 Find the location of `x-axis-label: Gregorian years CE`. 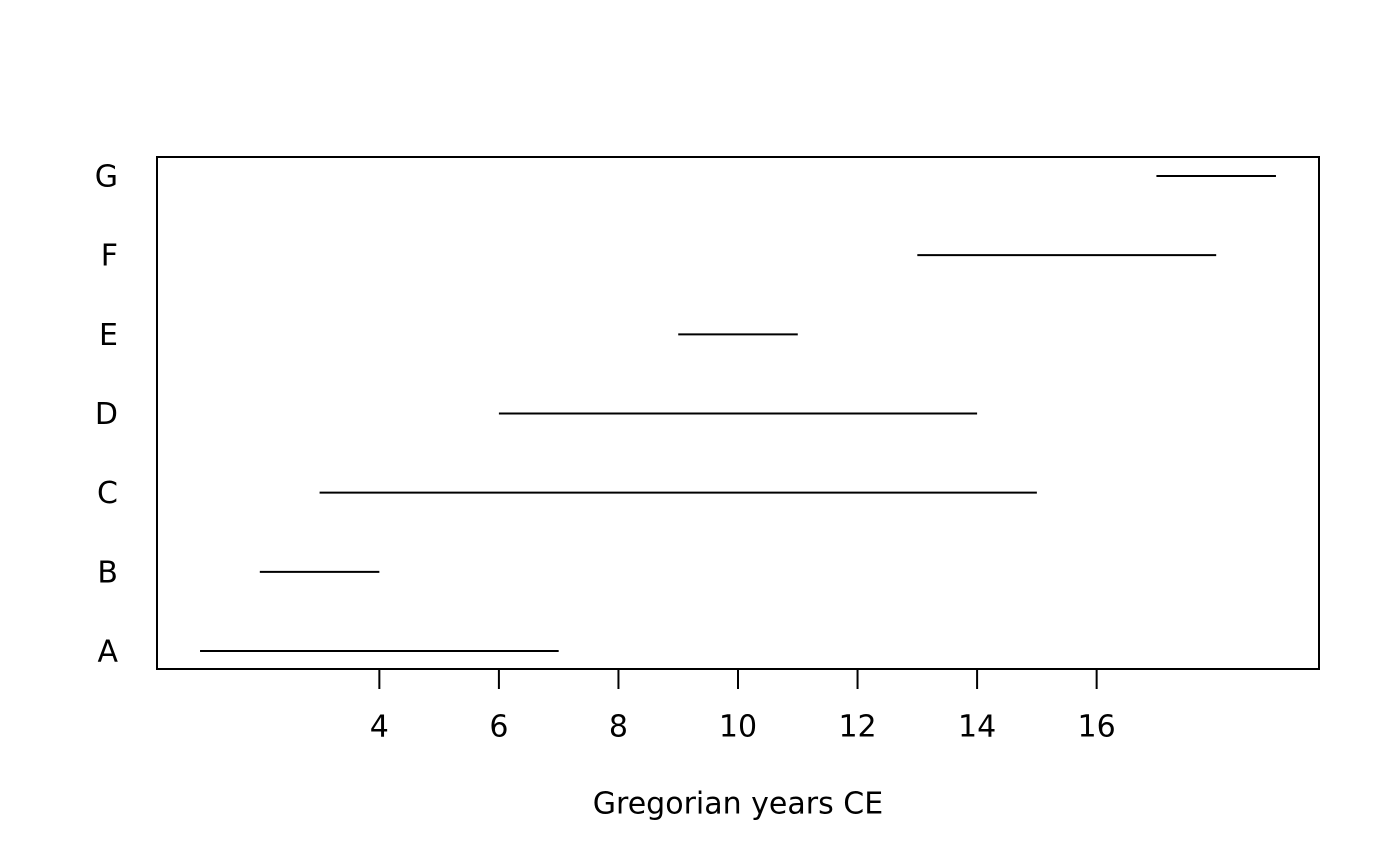

x-axis-label: Gregorian years CE is located at coordinates (738, 804).